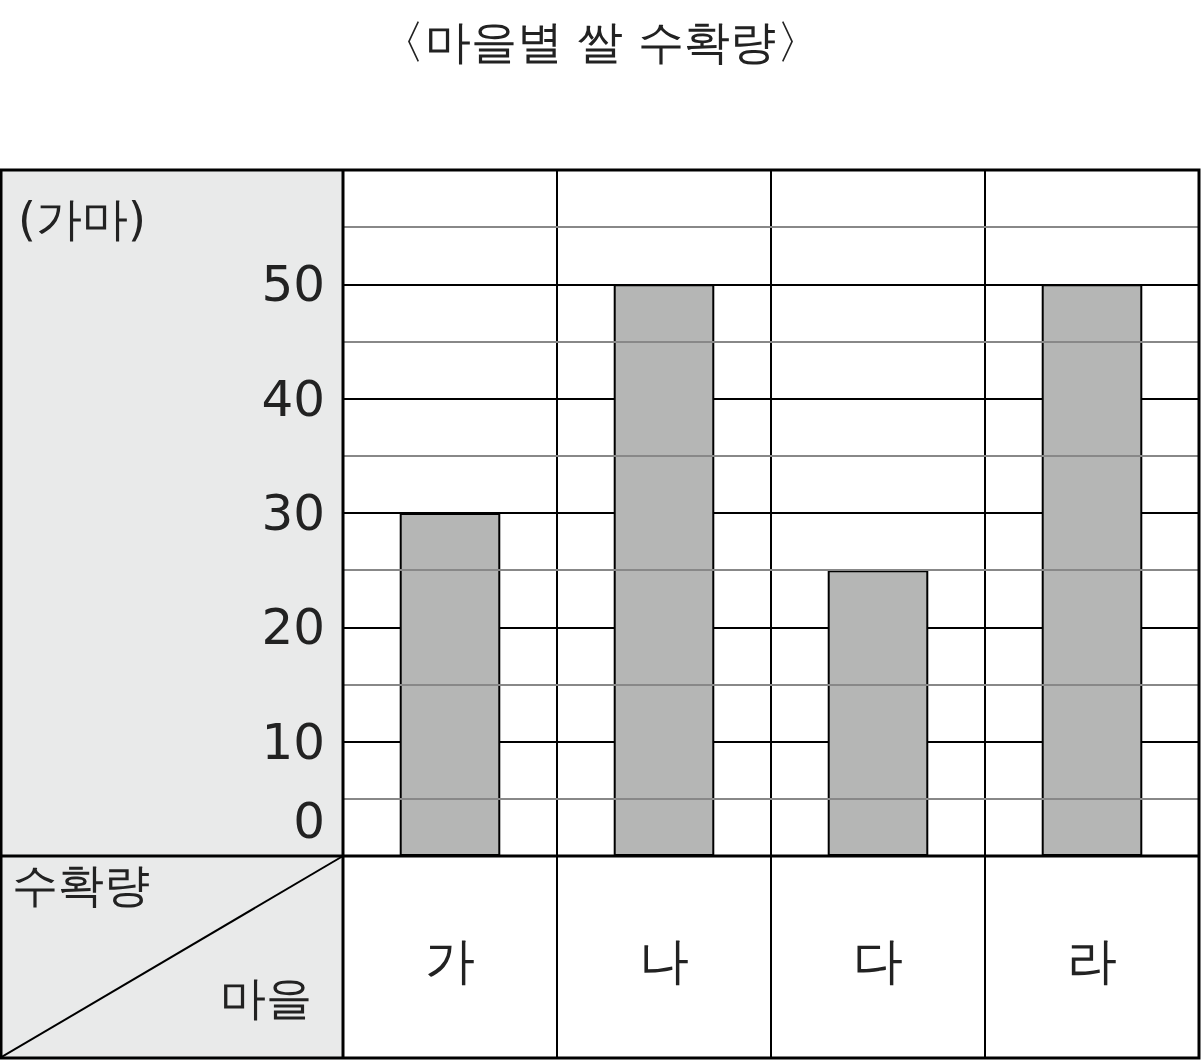  I want to click on x-tick-label: 나, so click(664, 961).